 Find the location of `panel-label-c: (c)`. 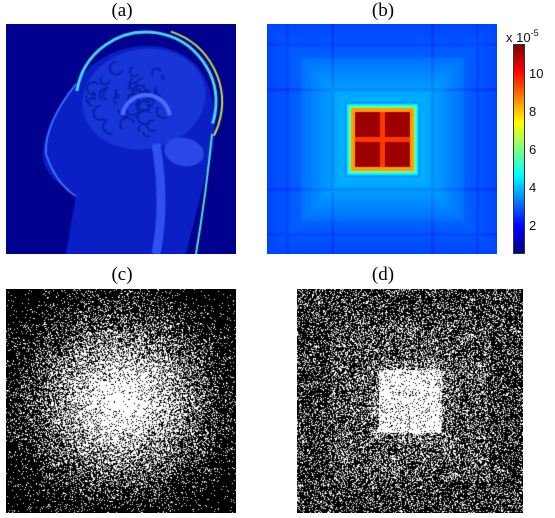

panel-label-c: (c) is located at coordinates (122, 274).